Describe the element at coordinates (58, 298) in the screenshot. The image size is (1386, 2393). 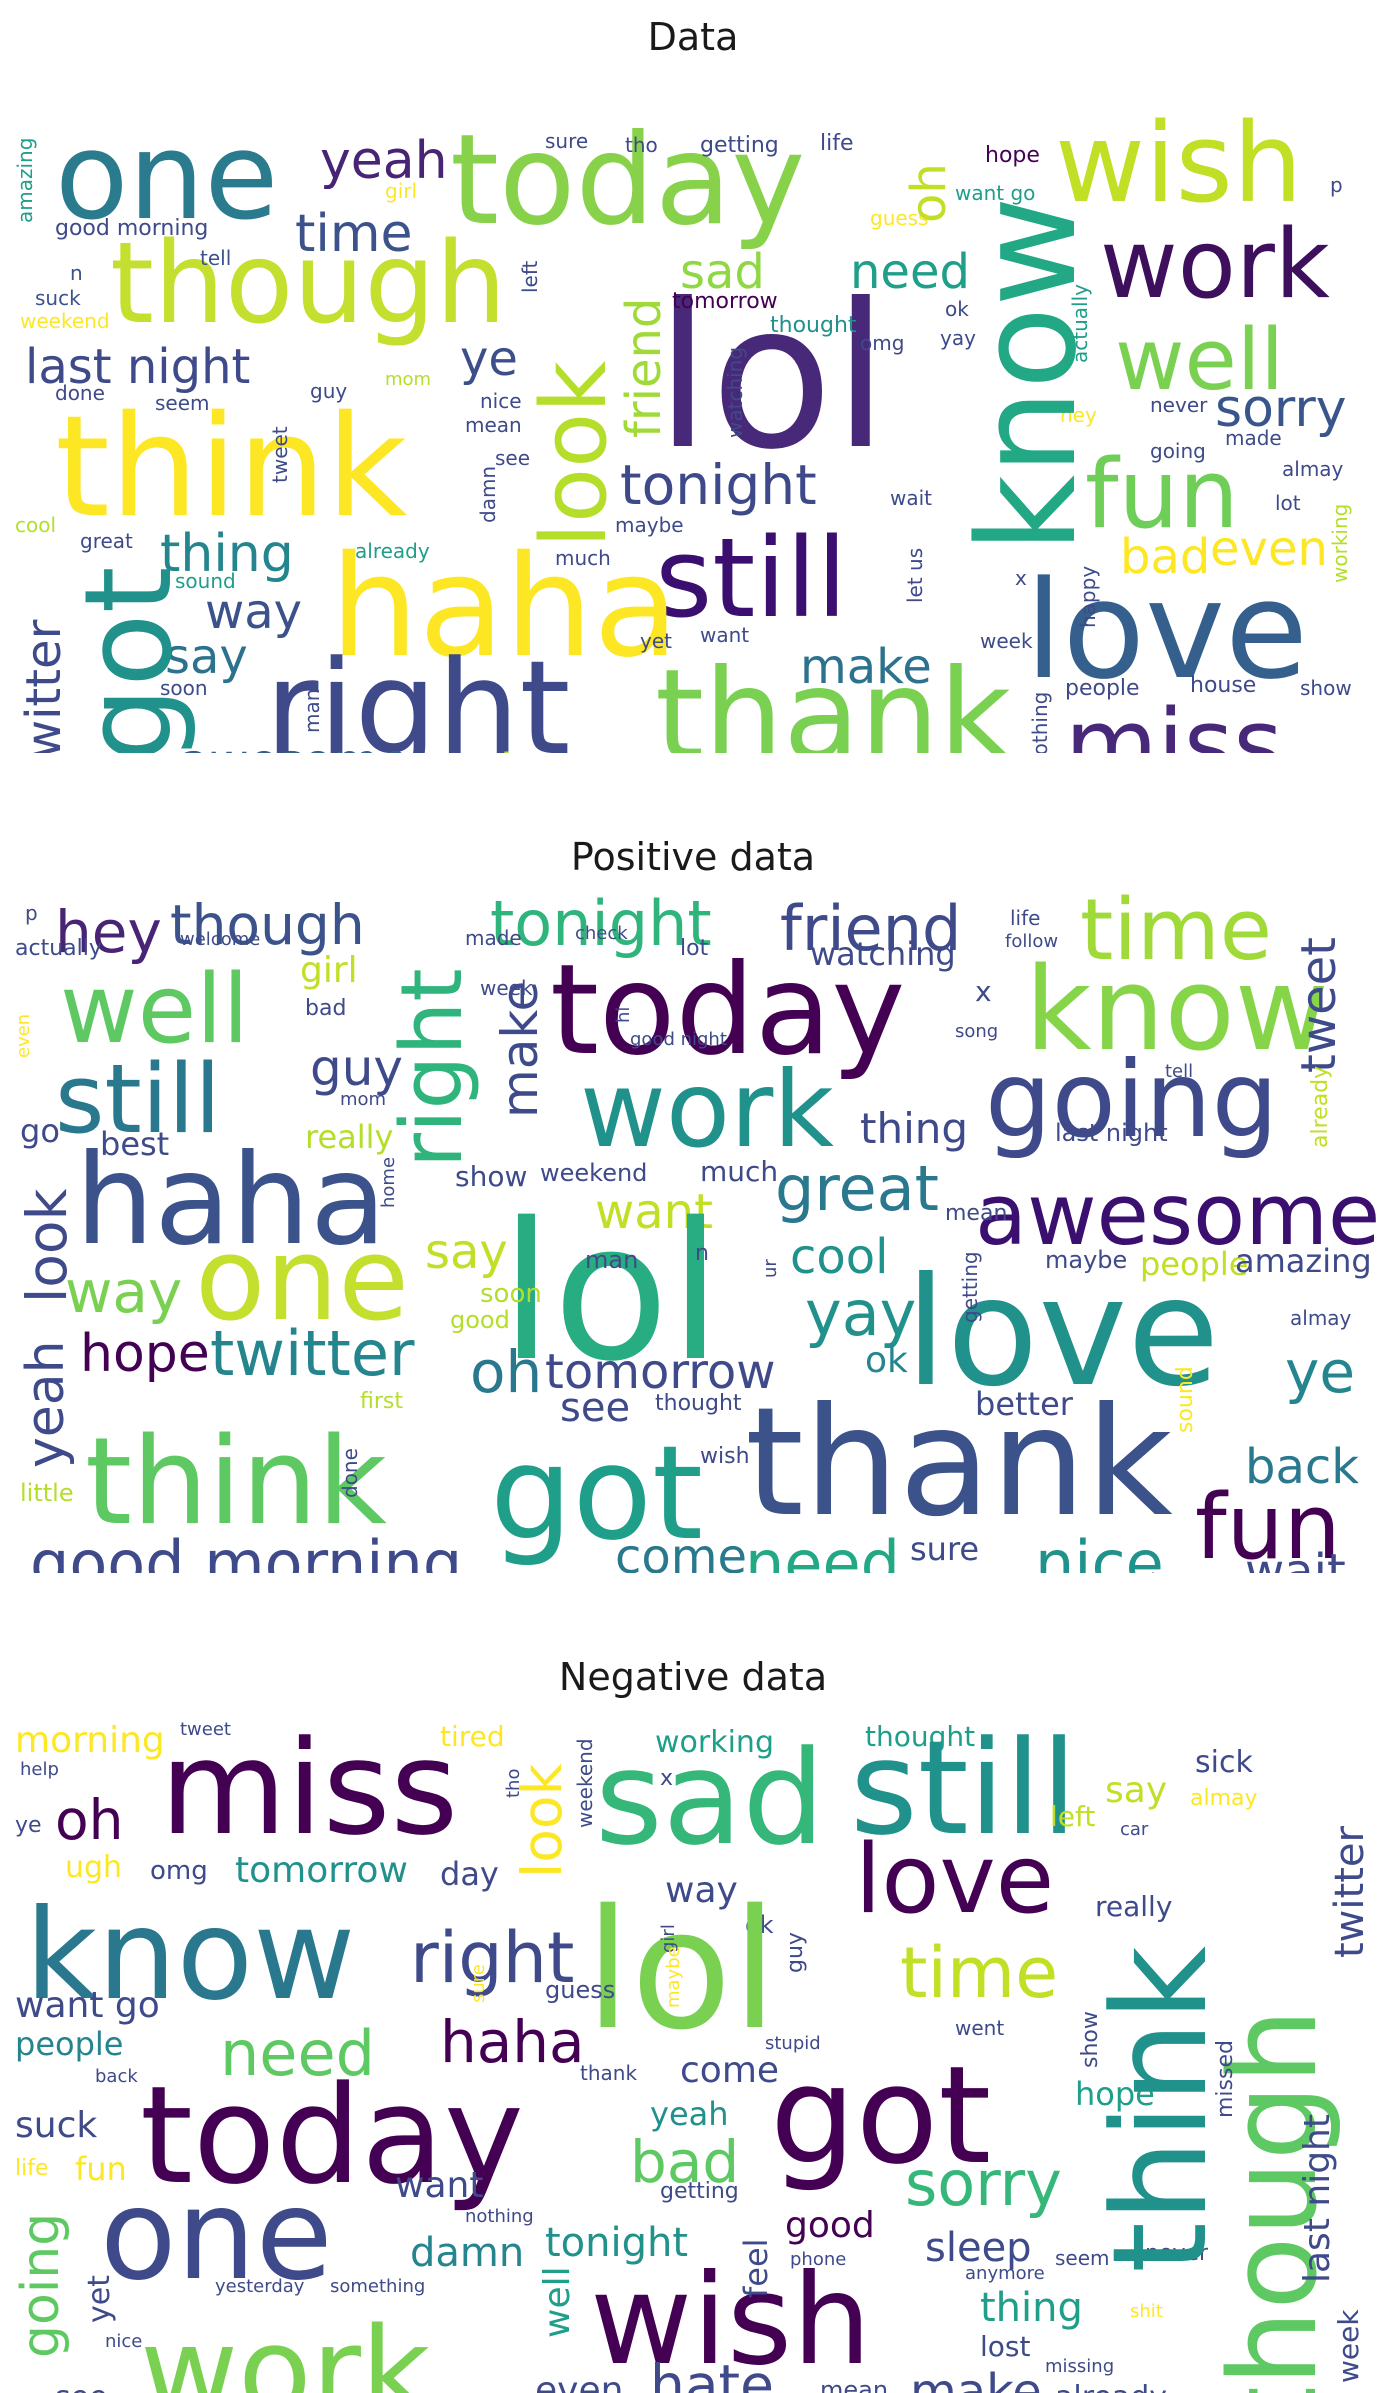
I see `cloud-word: suck` at that location.